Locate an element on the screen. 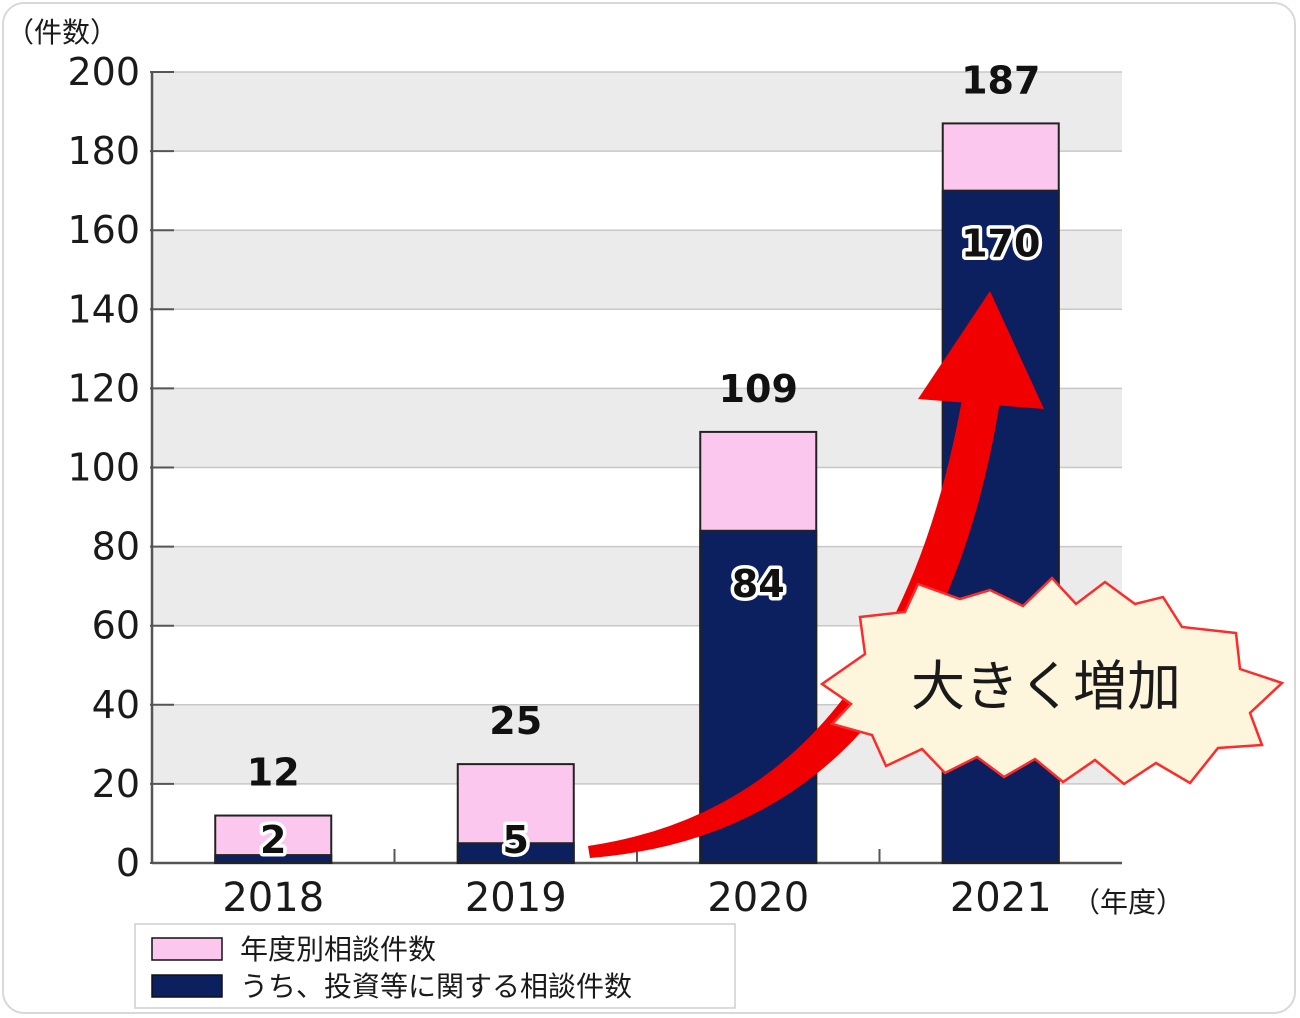  x-tick-label: 2020 is located at coordinates (758, 898).